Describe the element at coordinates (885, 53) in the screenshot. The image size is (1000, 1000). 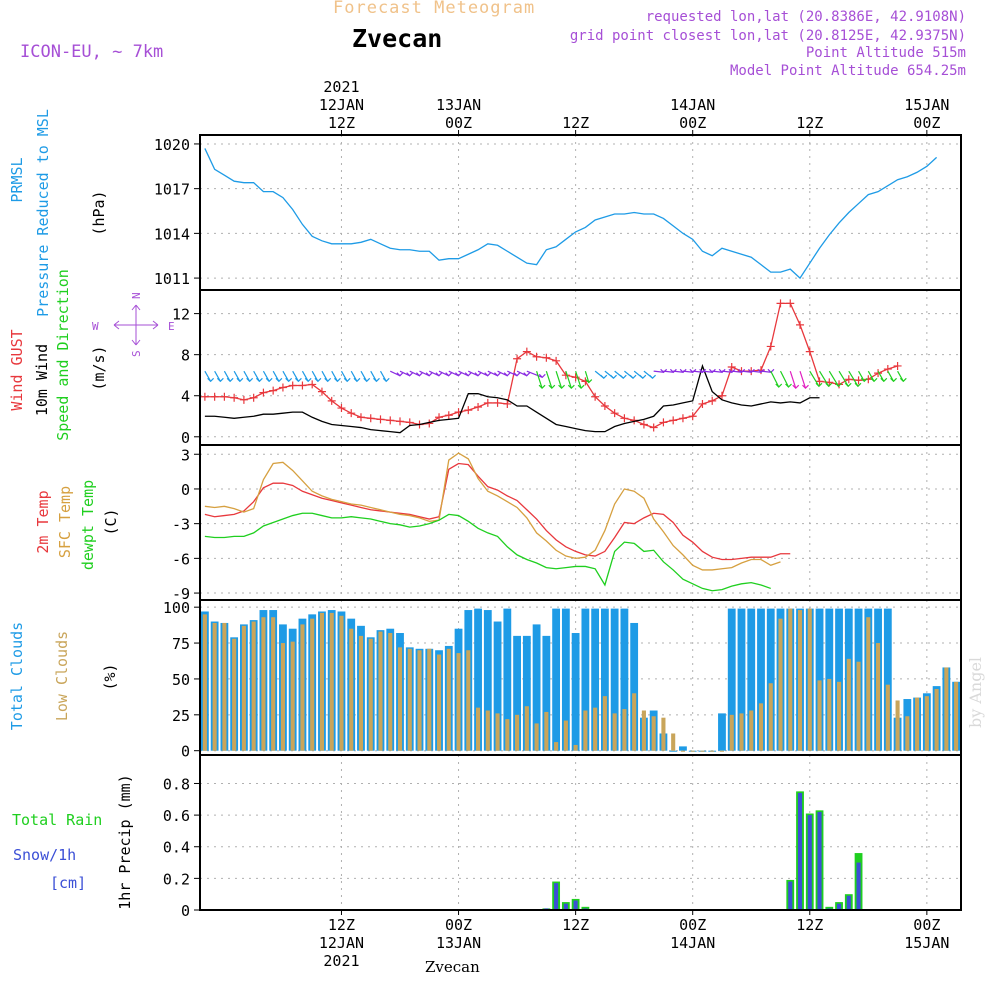
I see `point-altitude: Point Altitude 515m` at that location.